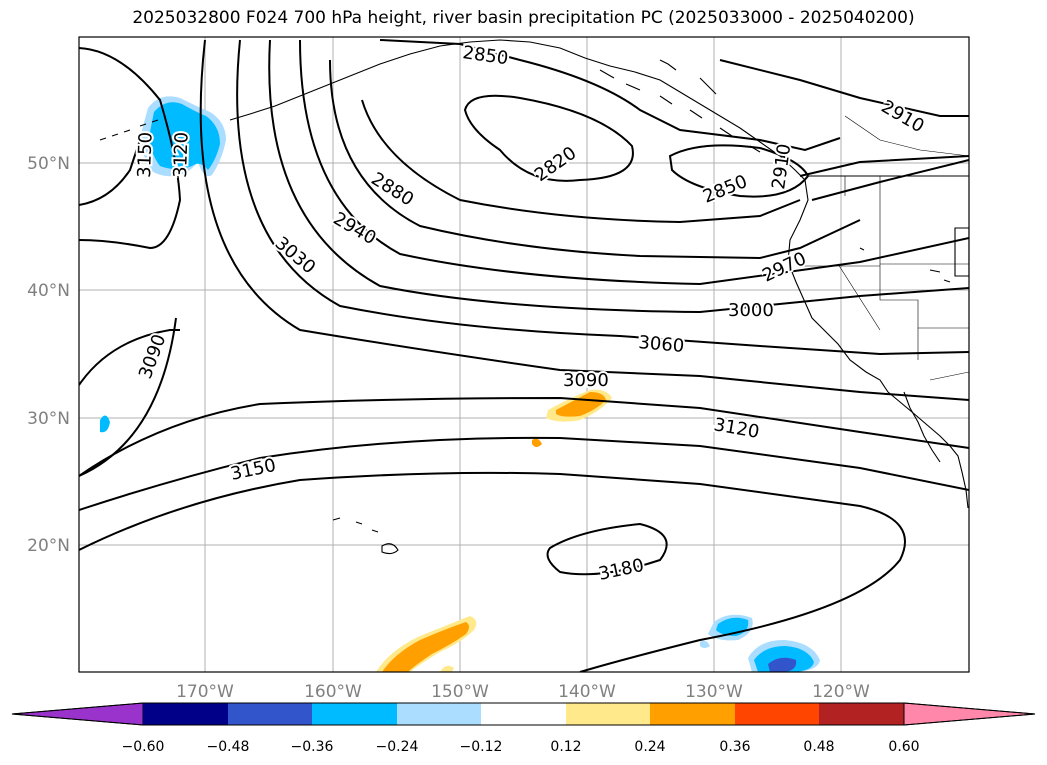 The width and height of the screenshot is (1047, 765). Describe the element at coordinates (333, 692) in the screenshot. I see `lon-label-160w: 160°W` at that location.